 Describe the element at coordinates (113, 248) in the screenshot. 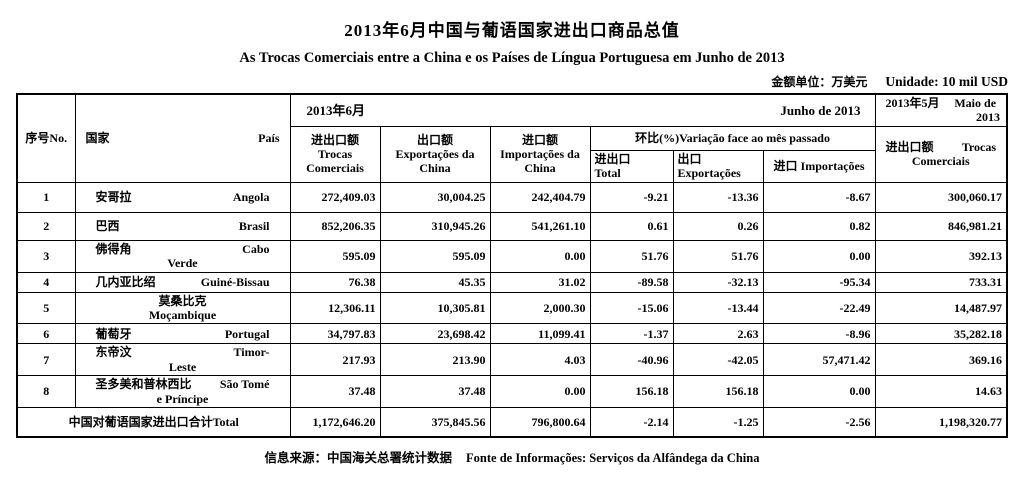

I see `country-name-cn: 佛得角` at that location.